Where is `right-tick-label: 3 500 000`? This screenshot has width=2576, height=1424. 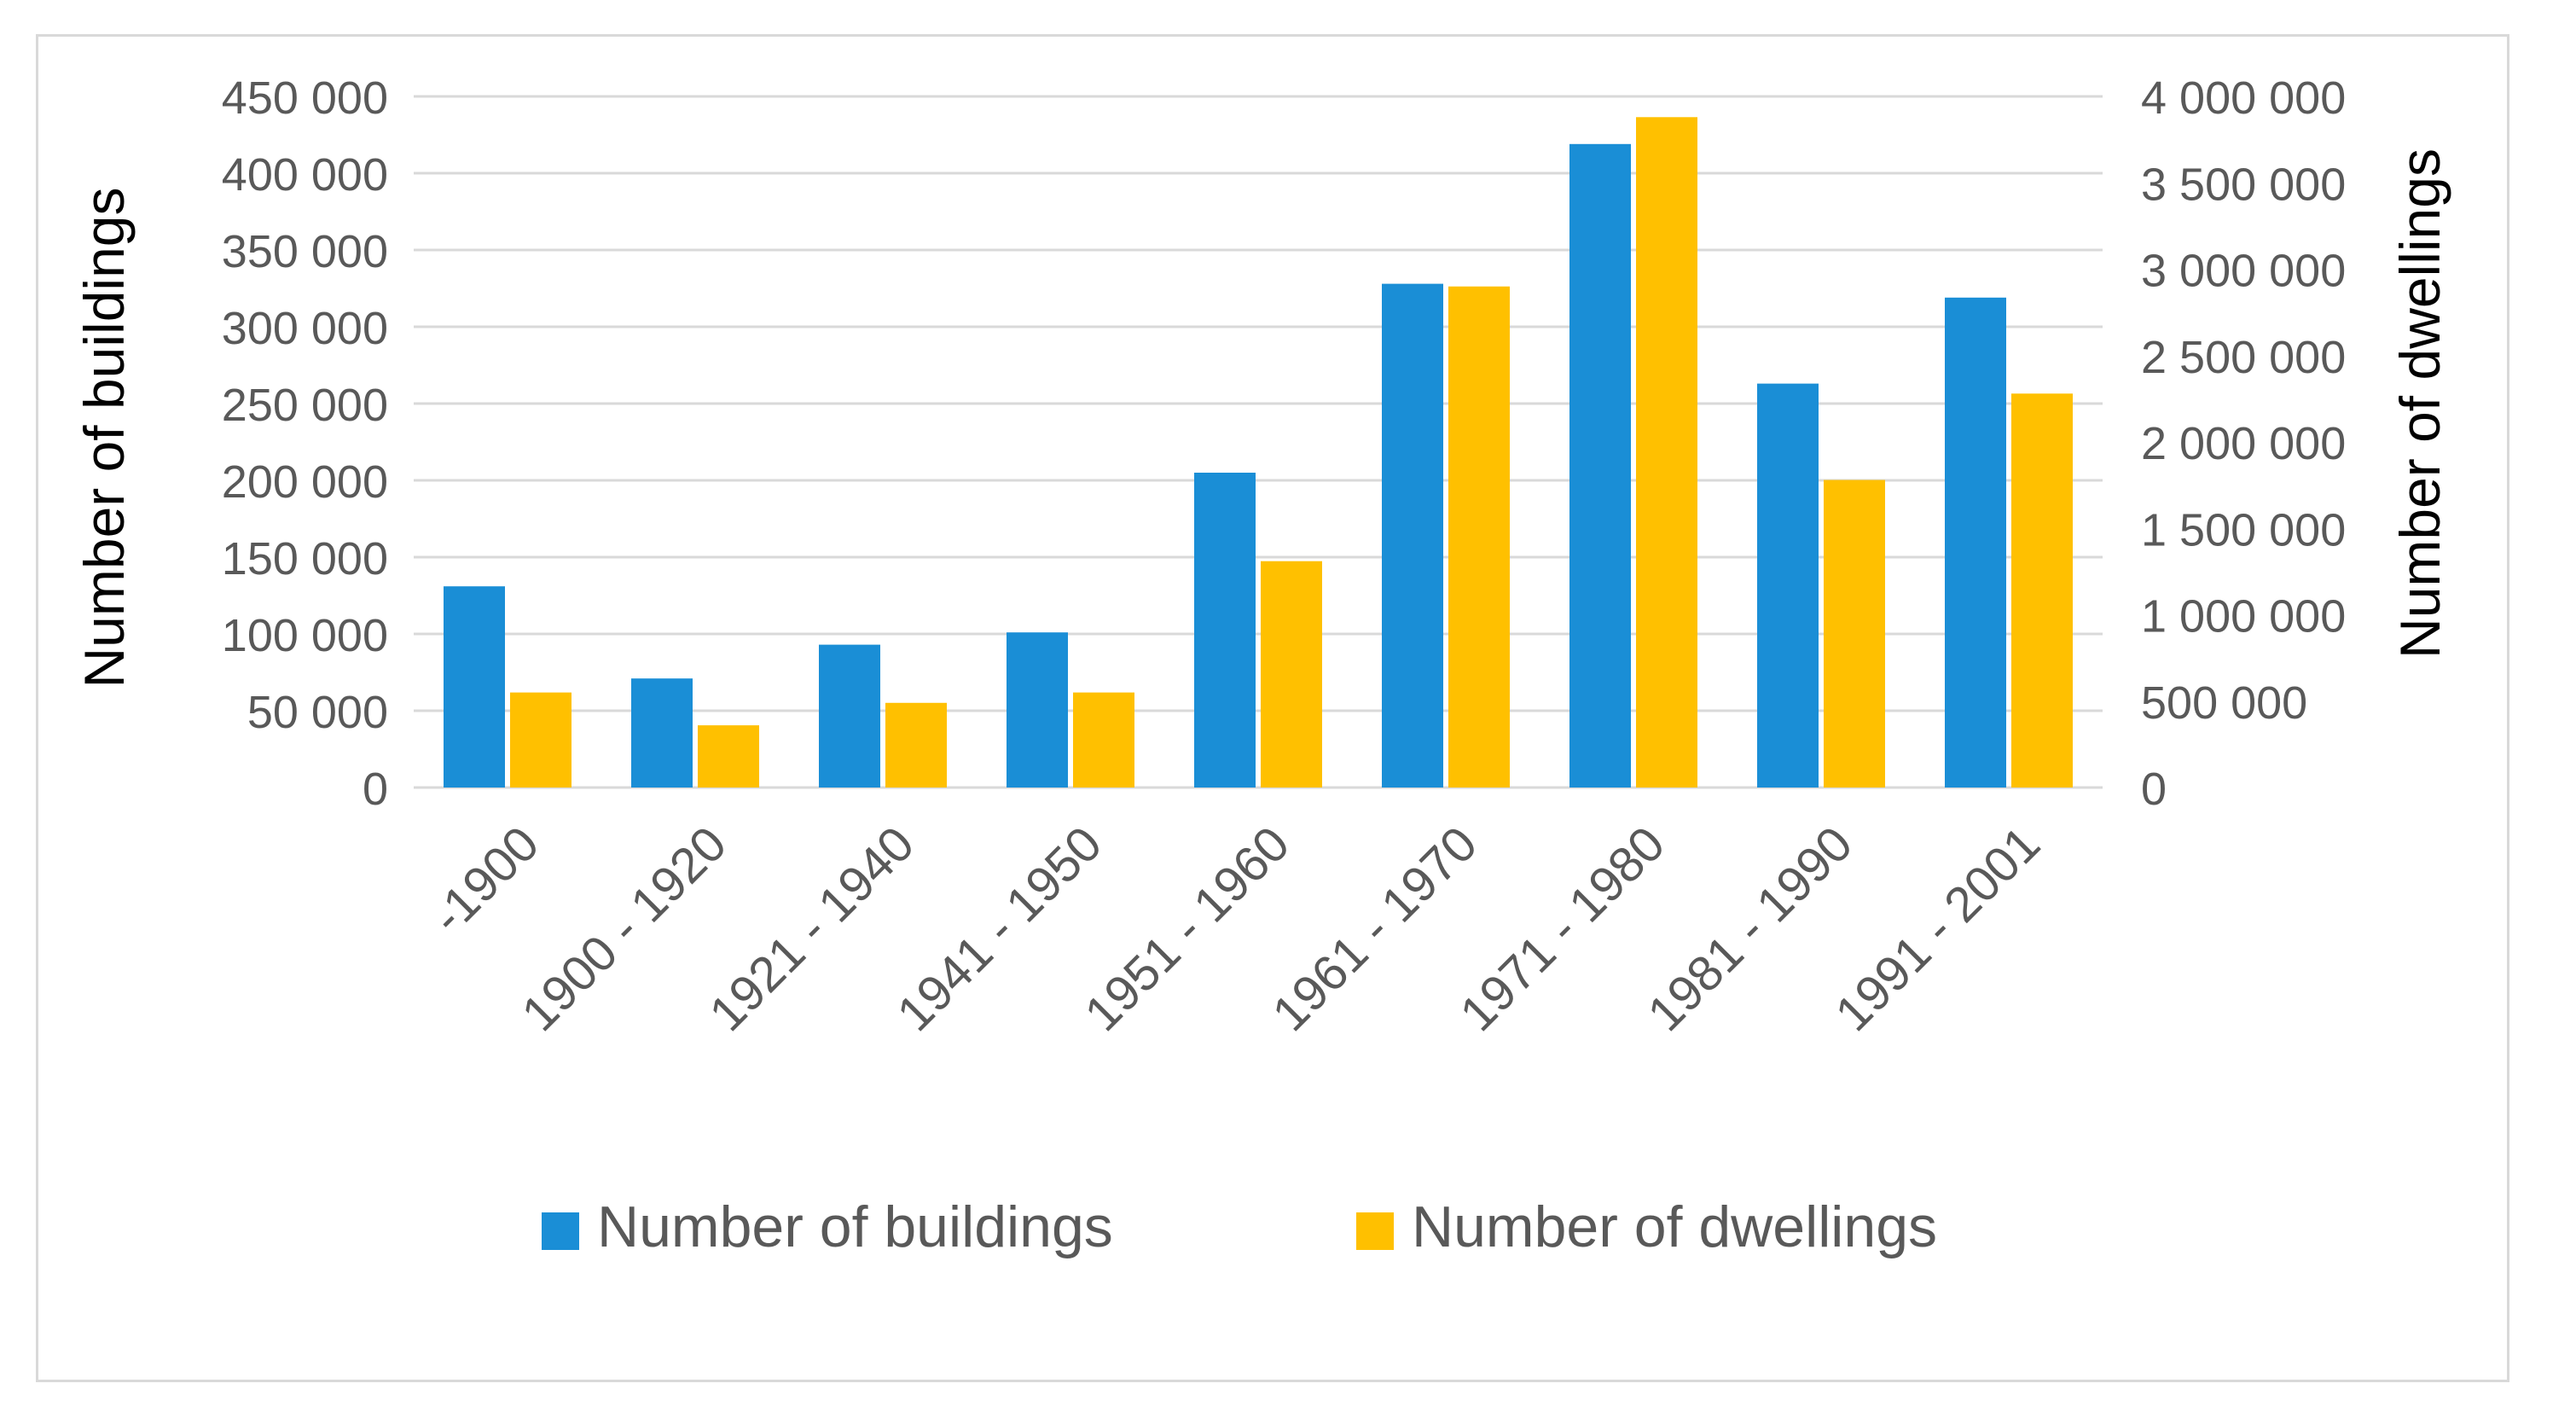 right-tick-label: 3 500 000 is located at coordinates (2243, 184).